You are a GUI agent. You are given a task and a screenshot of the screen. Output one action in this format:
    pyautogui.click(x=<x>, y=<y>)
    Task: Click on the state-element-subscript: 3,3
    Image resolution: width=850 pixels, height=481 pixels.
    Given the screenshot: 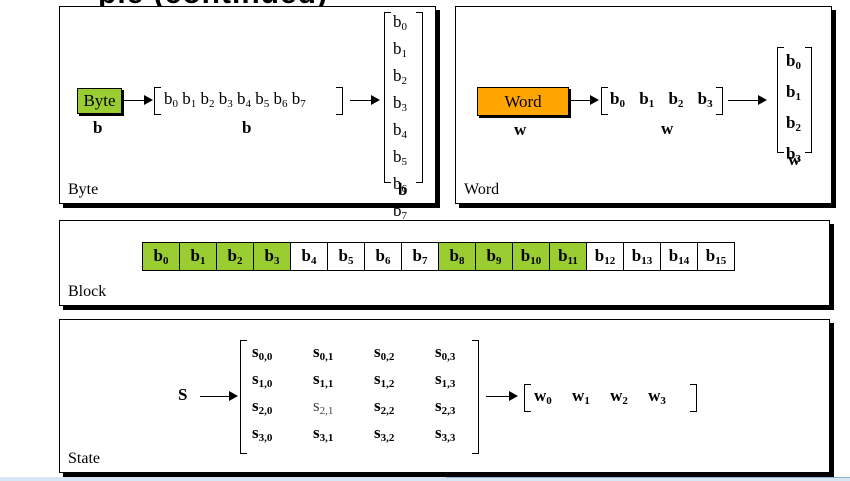 What is the action you would take?
    pyautogui.click(x=448, y=438)
    